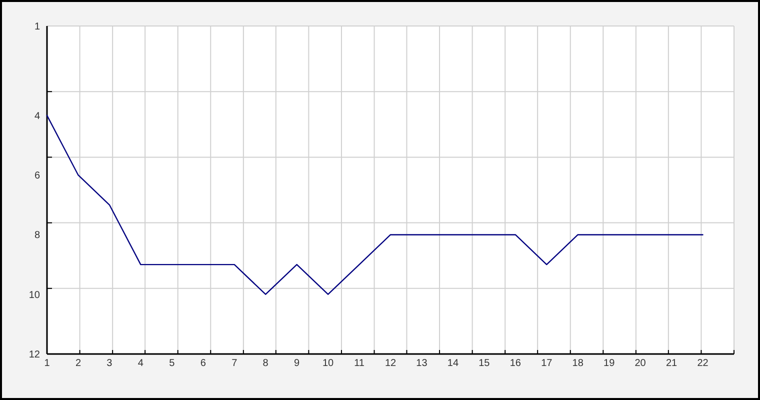  What do you see at coordinates (78, 363) in the screenshot?
I see `x-tick-label: 2` at bounding box center [78, 363].